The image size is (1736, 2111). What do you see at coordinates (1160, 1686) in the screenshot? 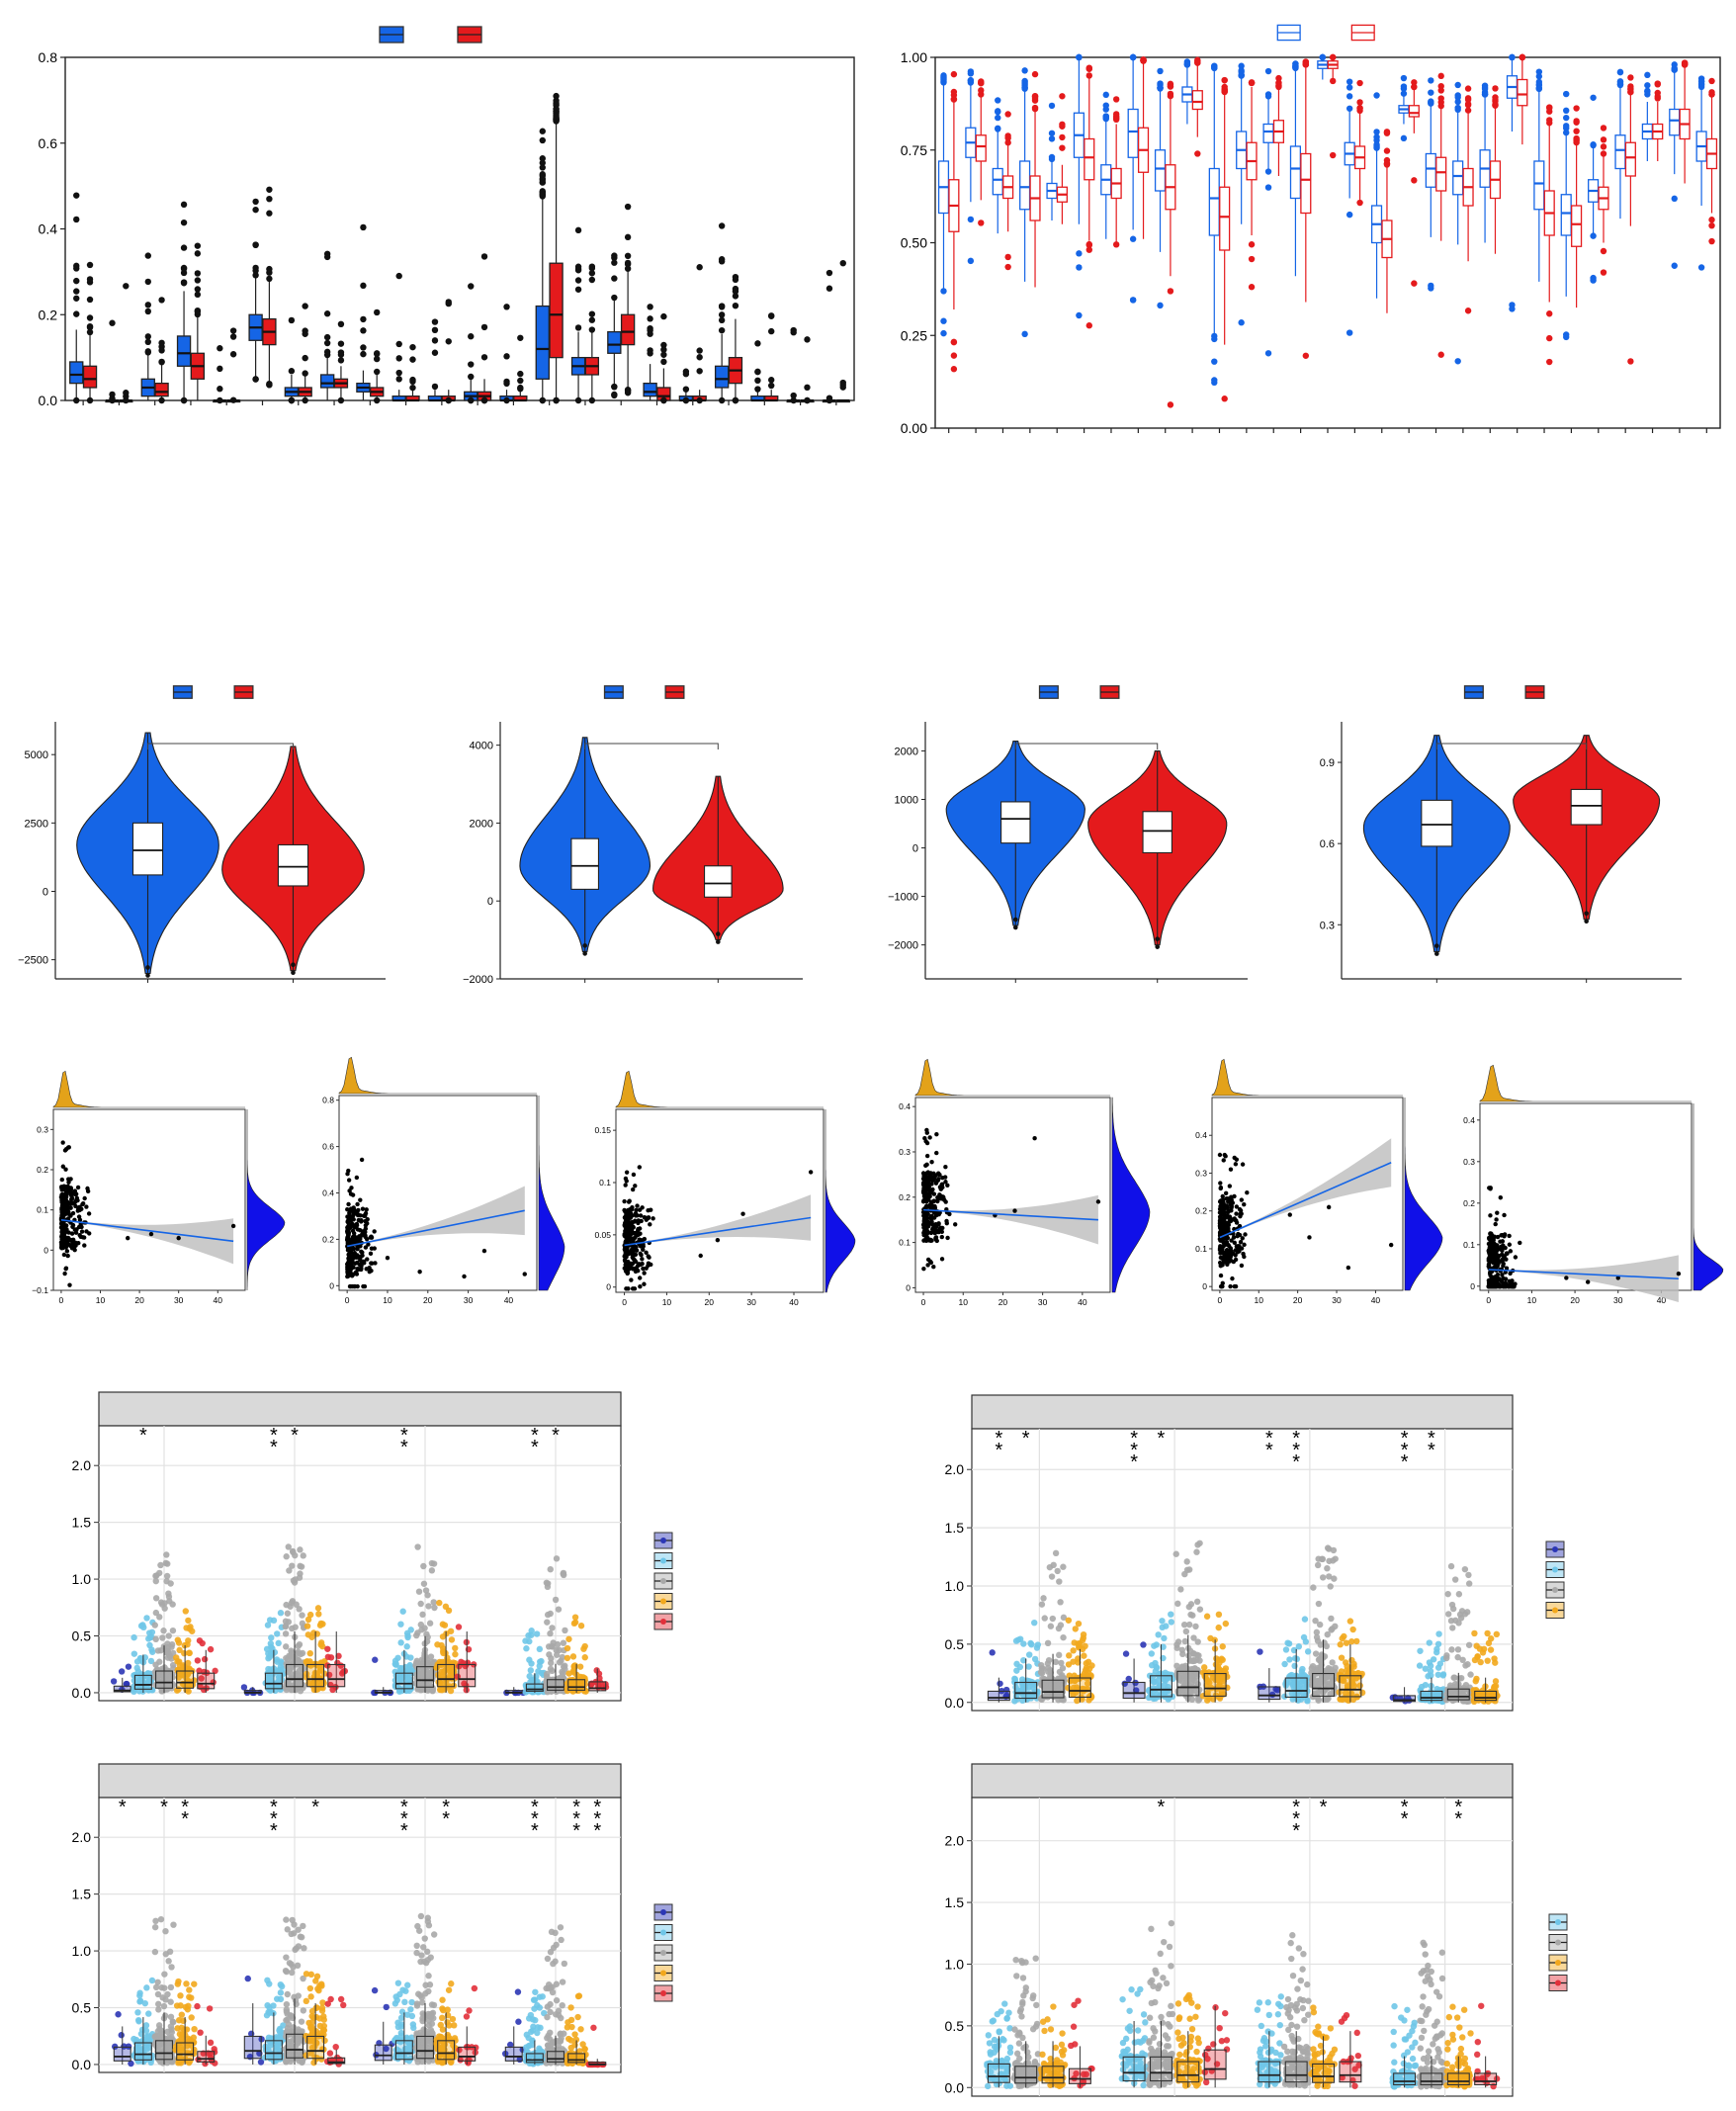
I see `H2-box` at bounding box center [1160, 1686].